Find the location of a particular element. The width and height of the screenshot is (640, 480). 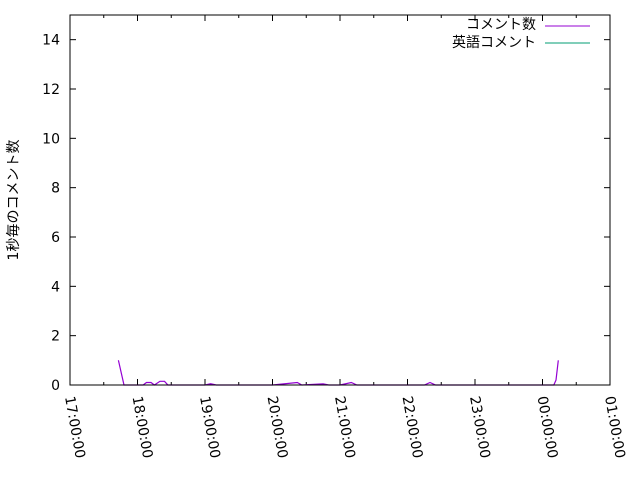

x-tick-label: 17:00:00 is located at coordinates (74, 427).